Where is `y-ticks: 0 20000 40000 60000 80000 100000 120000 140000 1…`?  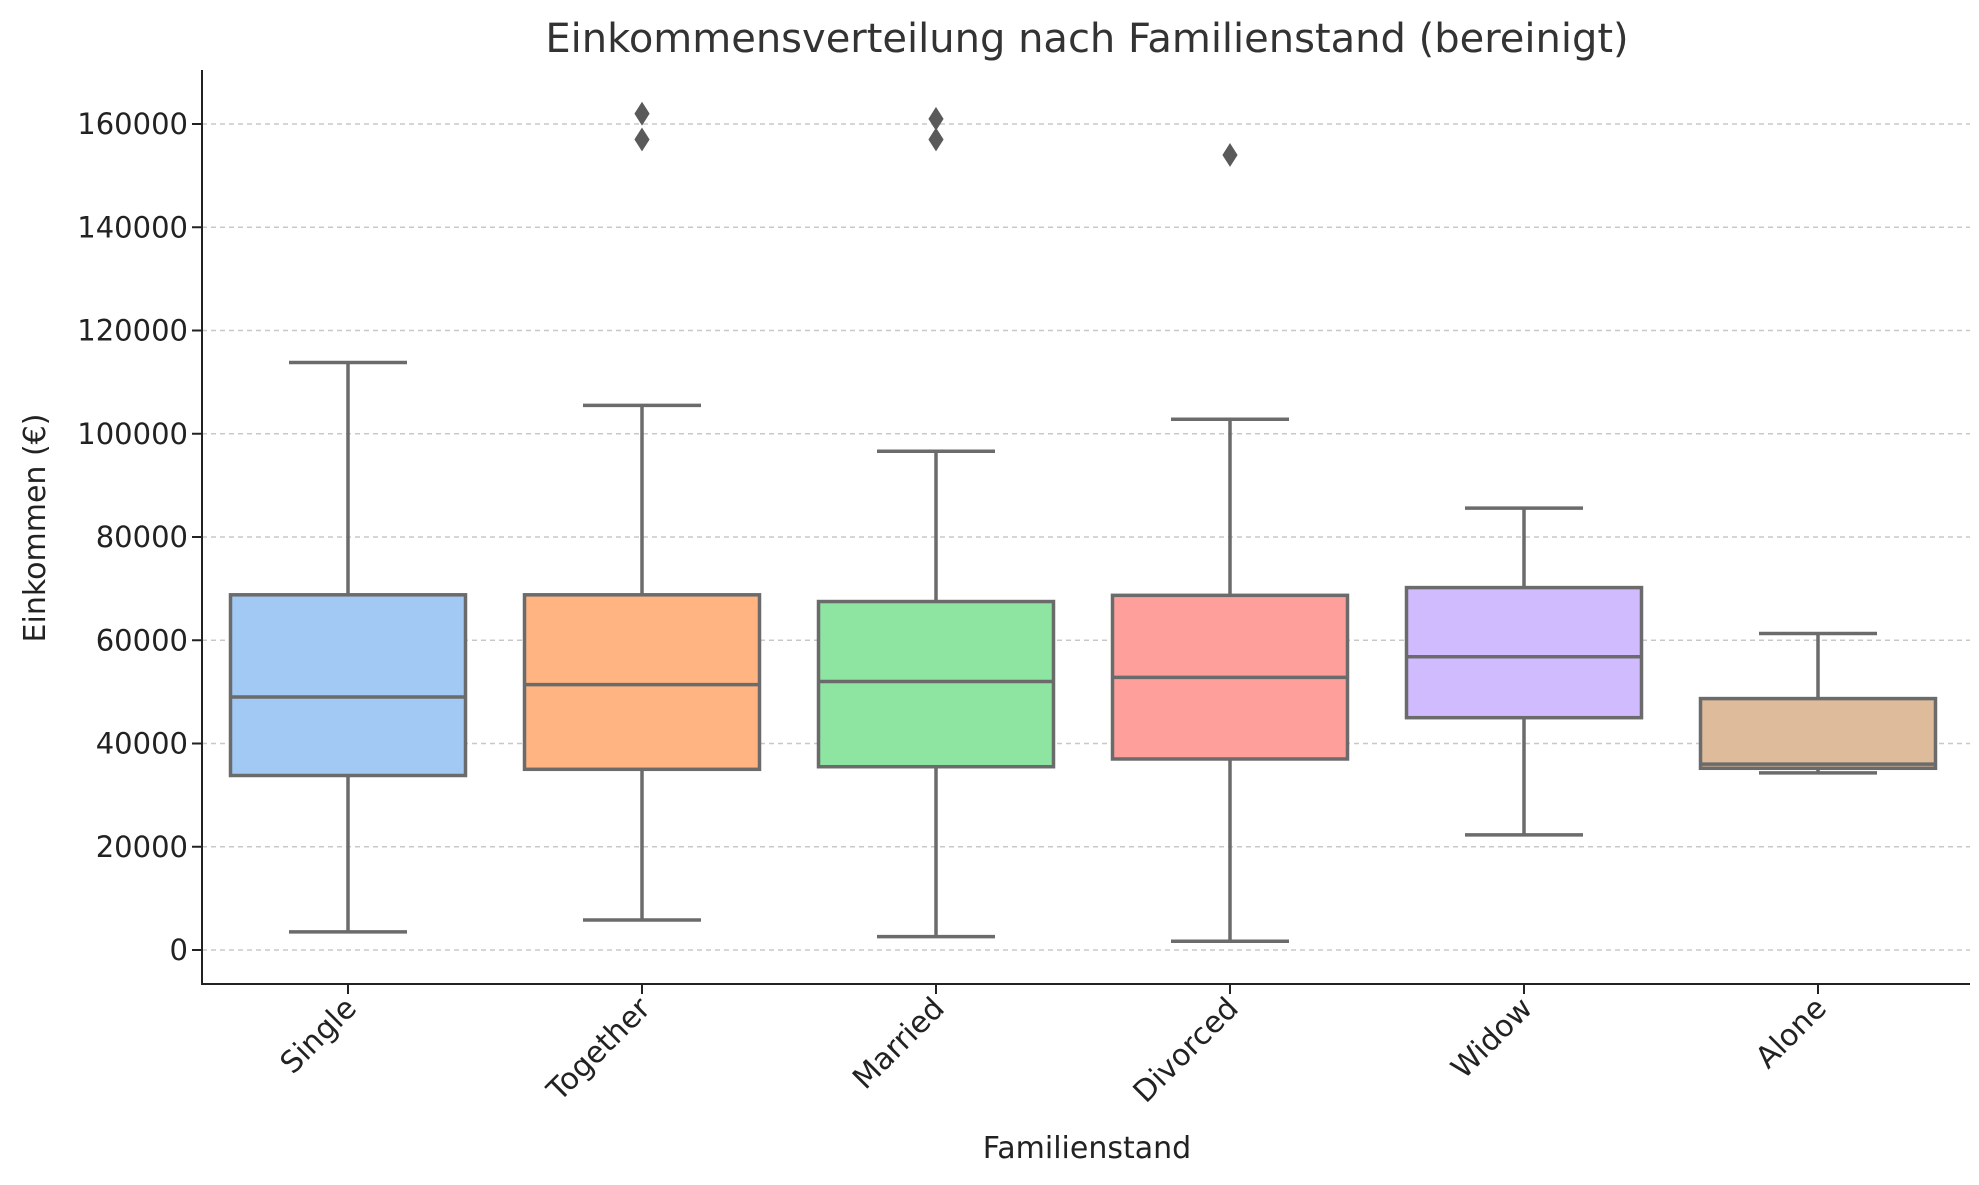
y-ticks: 0 20000 40000 60000 80000 100000 120000 140000 1… is located at coordinates (139, 537).